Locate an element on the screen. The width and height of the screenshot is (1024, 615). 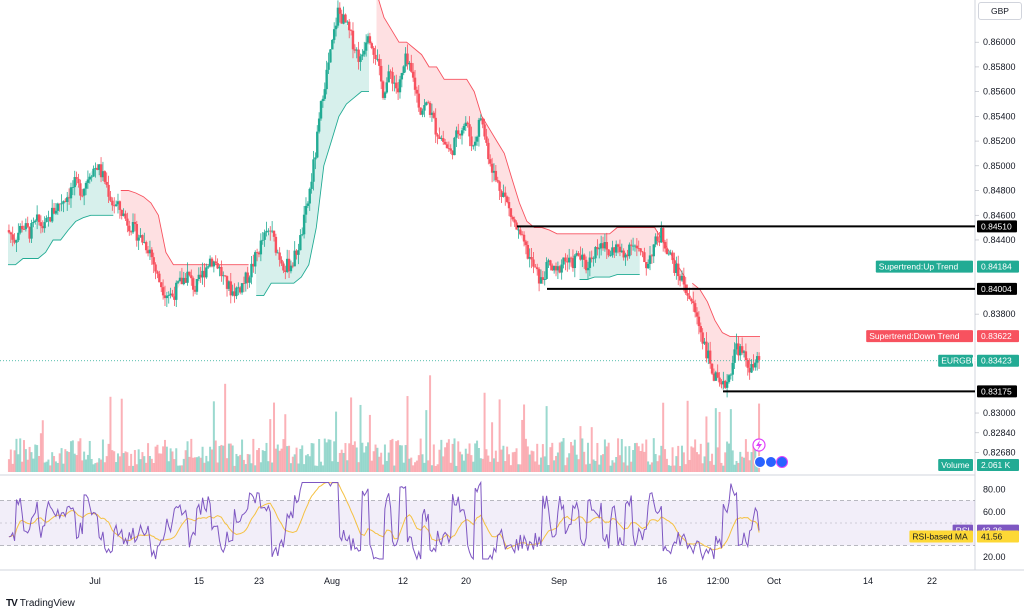
badge-title: EURGBP is located at coordinates (959, 361).